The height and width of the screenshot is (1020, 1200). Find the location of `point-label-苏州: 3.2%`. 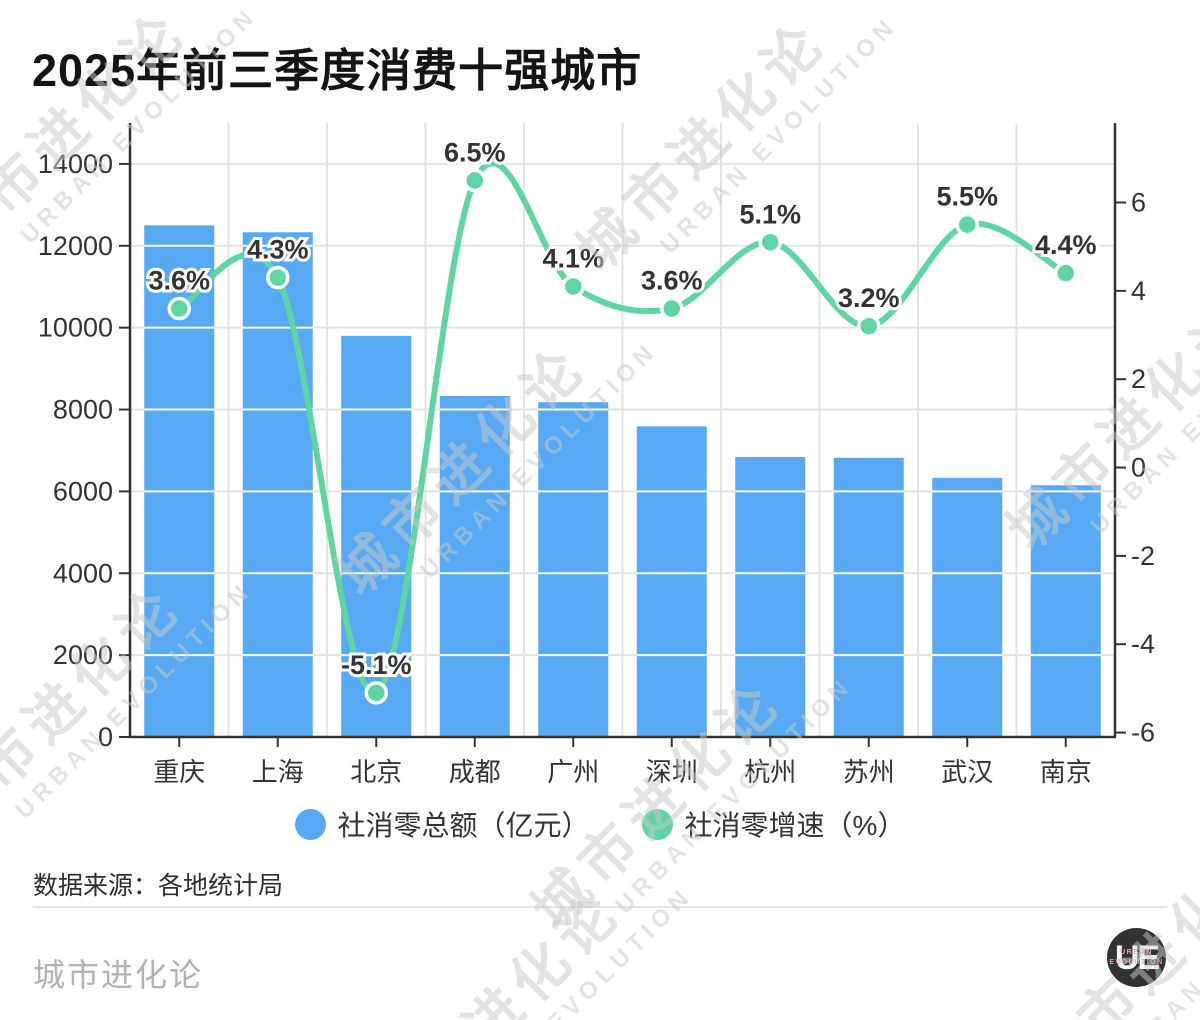

point-label-苏州: 3.2% is located at coordinates (869, 298).